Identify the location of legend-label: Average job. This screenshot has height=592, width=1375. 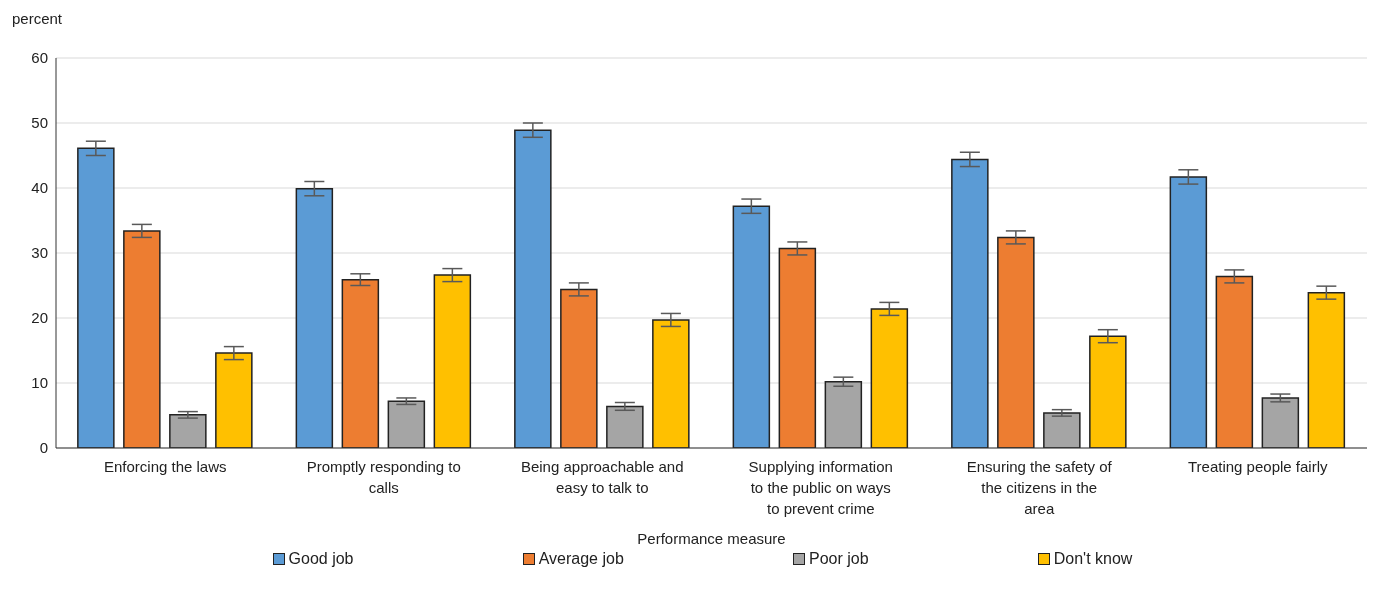
(580, 559).